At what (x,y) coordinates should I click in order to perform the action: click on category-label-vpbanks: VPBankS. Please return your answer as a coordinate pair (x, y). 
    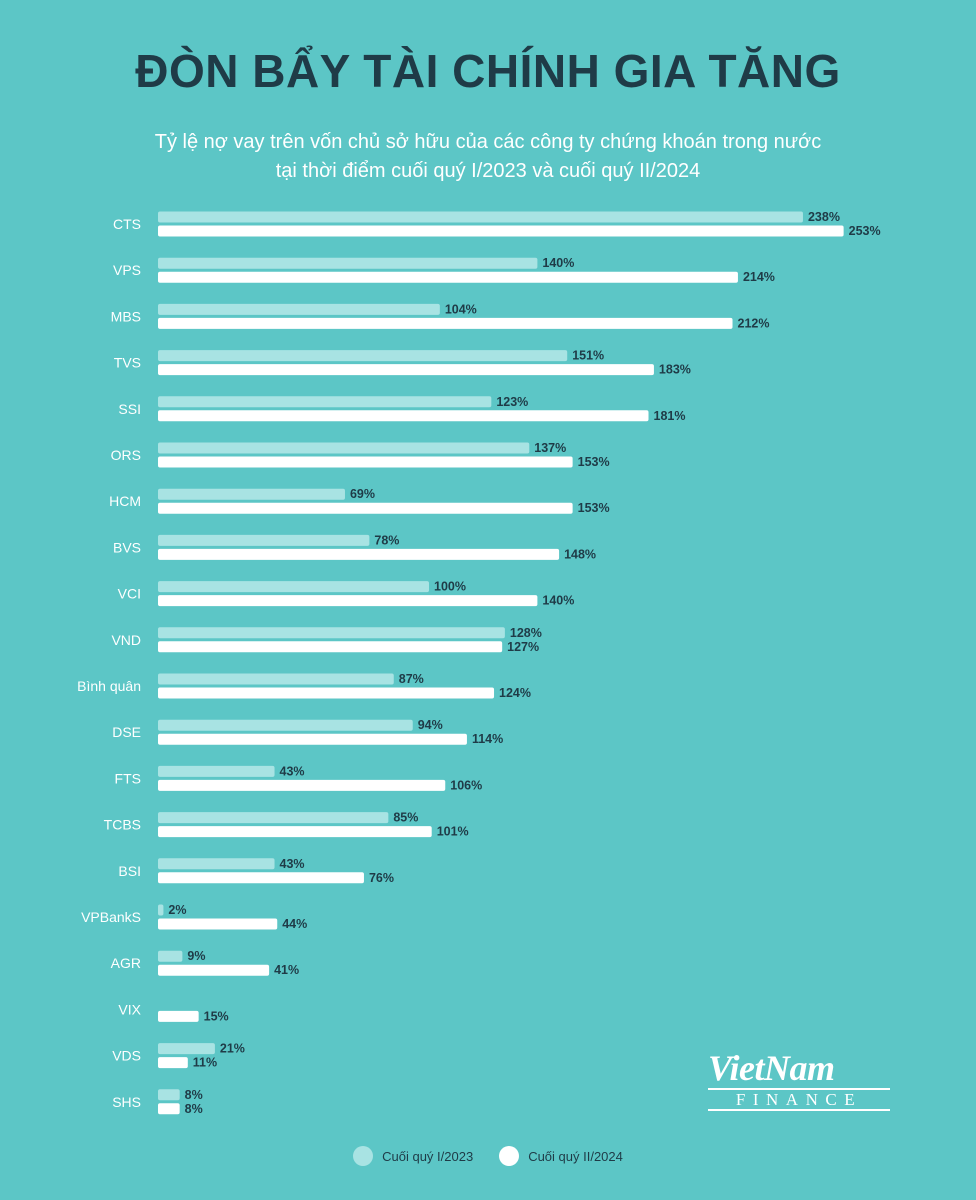
    Looking at the image, I should click on (111, 917).